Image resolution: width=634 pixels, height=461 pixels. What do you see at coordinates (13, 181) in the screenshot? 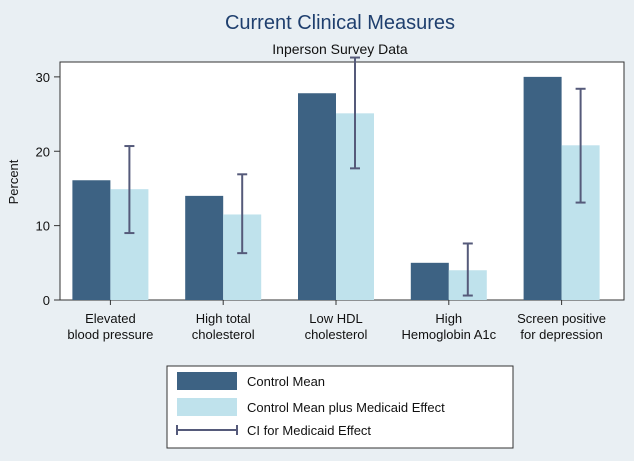
I see `y-axis-label: Percent` at bounding box center [13, 181].